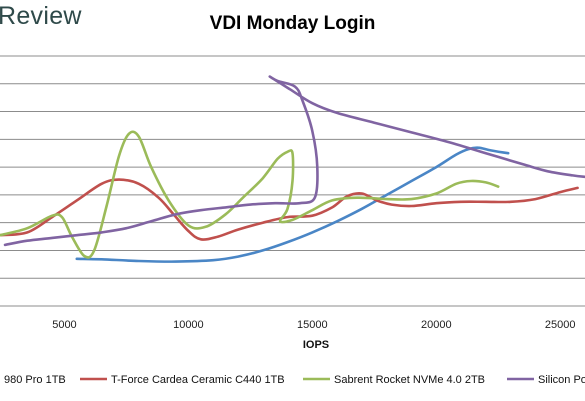  What do you see at coordinates (316, 345) in the screenshot?
I see `x-axis-label: IOPS` at bounding box center [316, 345].